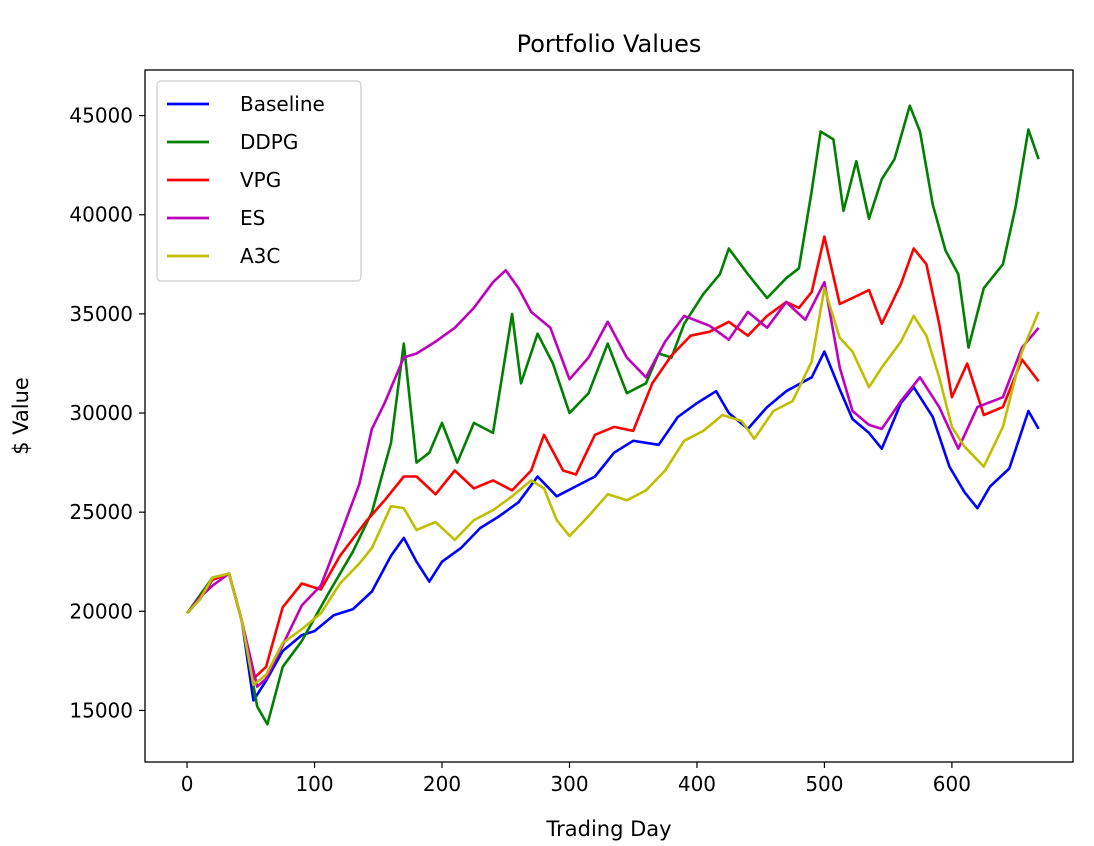 This screenshot has width=1094, height=846. I want to click on x-tick-label: 500, so click(824, 784).